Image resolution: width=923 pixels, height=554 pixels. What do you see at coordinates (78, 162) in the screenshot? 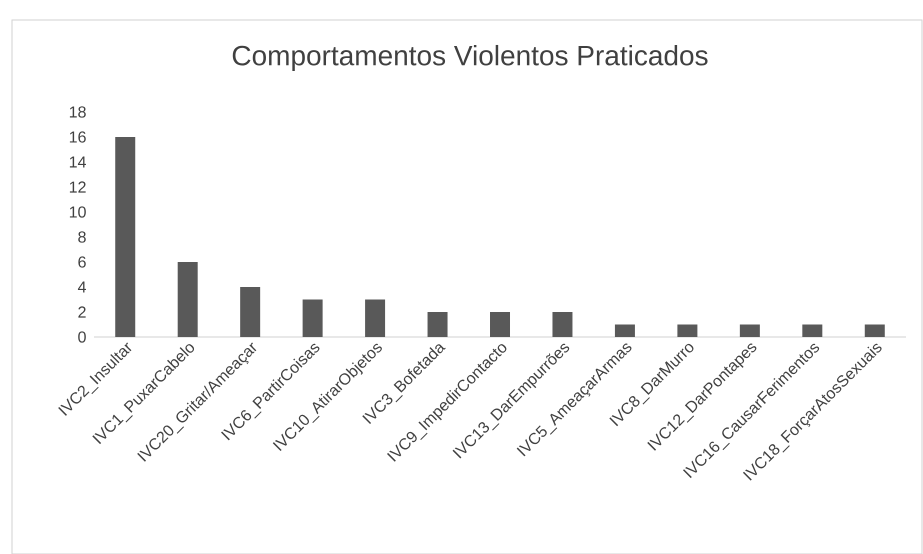
I see `y-tick-label: 14` at bounding box center [78, 162].